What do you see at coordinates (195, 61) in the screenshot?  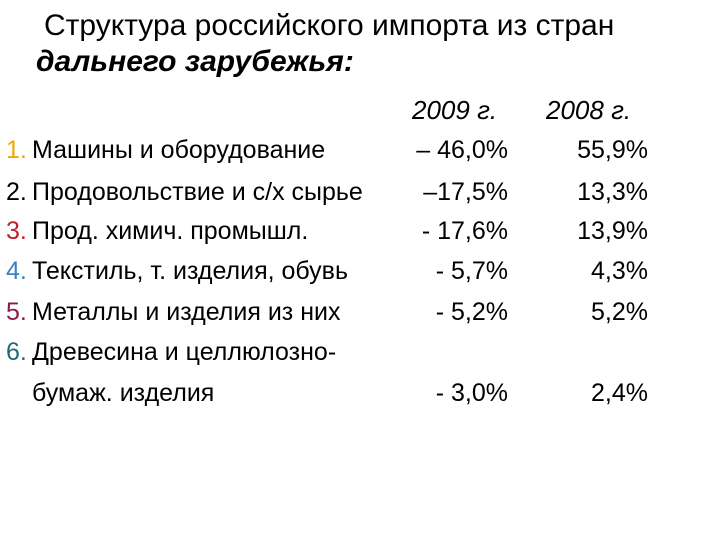 I see `title-line-2: дальнего зарубежья:` at bounding box center [195, 61].